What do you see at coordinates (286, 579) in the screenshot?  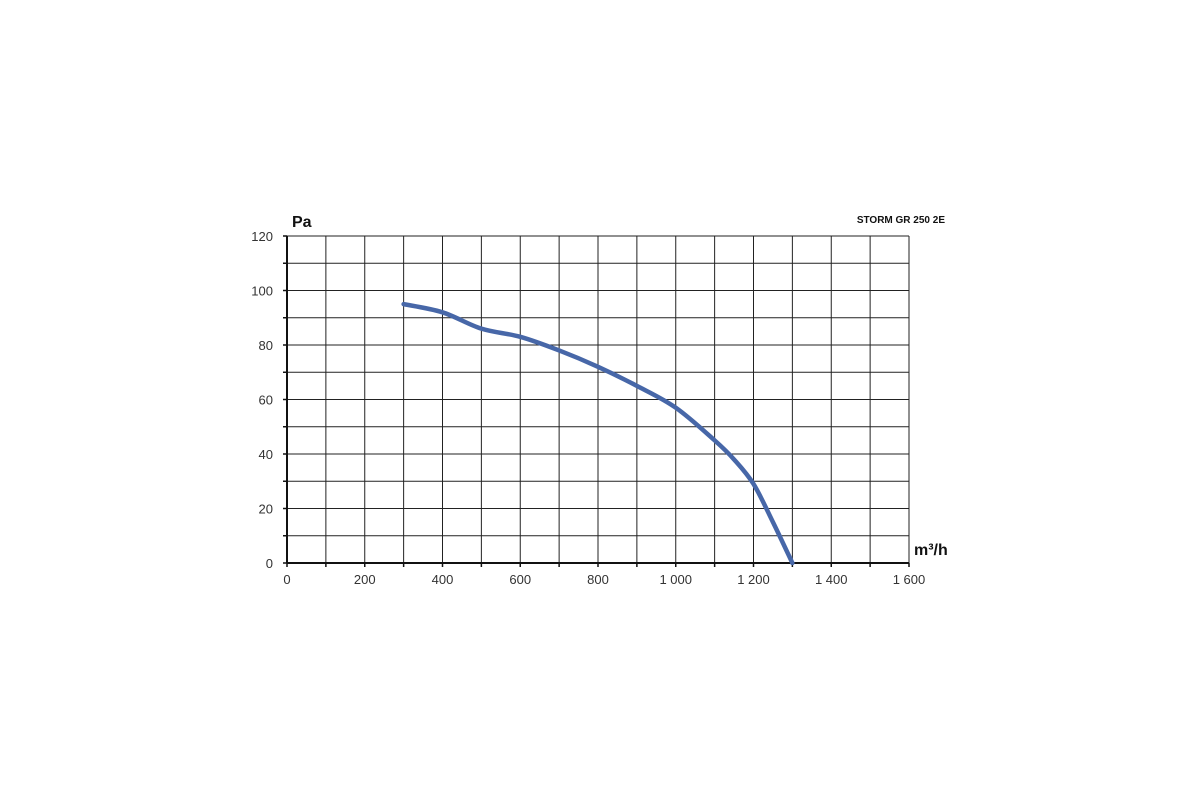 I see `x-tick-label: 0` at bounding box center [286, 579].